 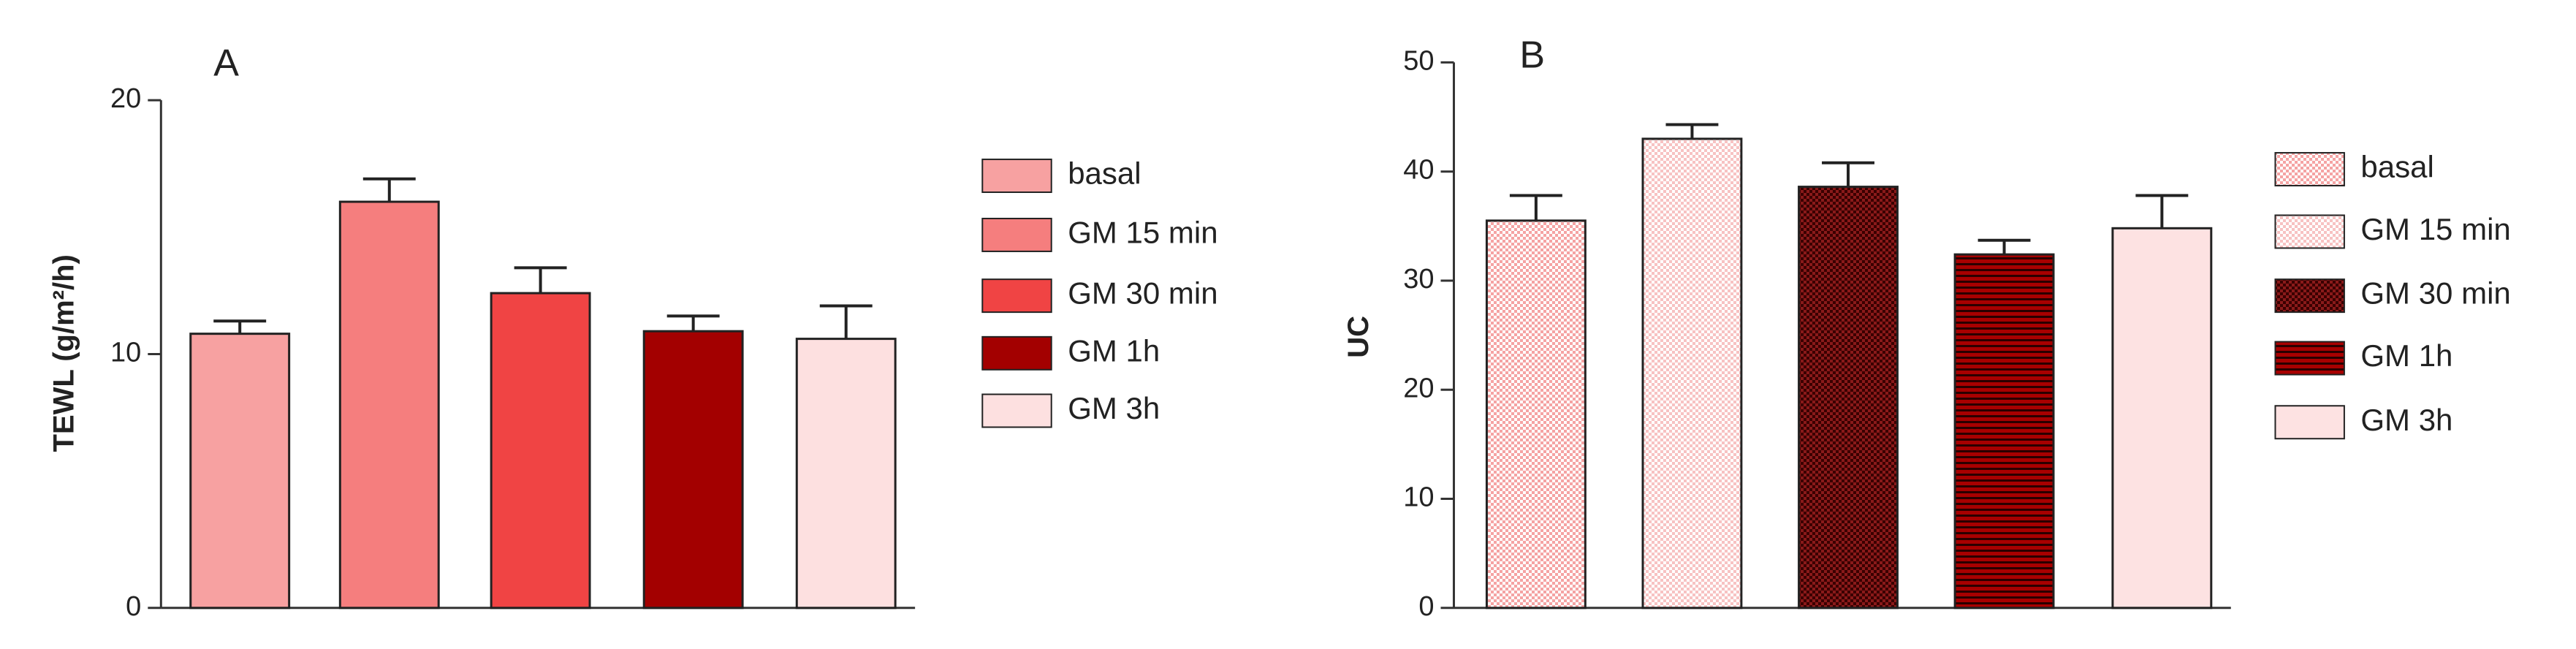 I want to click on panel-label: A, so click(x=226, y=64).